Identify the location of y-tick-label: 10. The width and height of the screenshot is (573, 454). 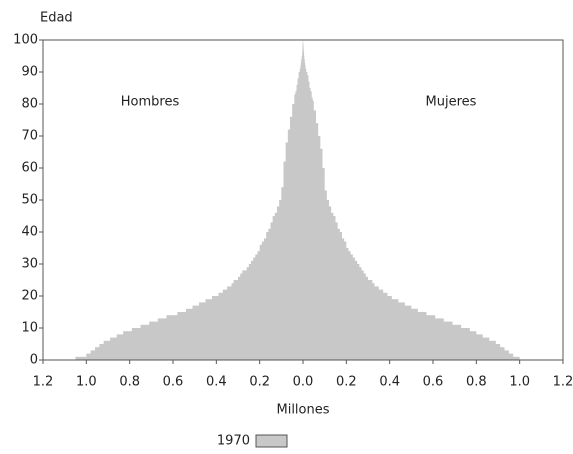
(29, 328).